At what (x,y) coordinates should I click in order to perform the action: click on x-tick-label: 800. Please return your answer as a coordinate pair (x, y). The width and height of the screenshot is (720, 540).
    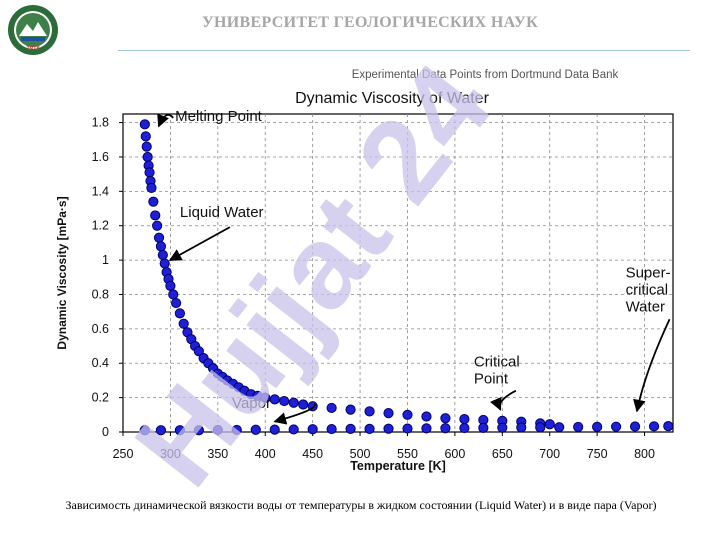
    Looking at the image, I should click on (644, 454).